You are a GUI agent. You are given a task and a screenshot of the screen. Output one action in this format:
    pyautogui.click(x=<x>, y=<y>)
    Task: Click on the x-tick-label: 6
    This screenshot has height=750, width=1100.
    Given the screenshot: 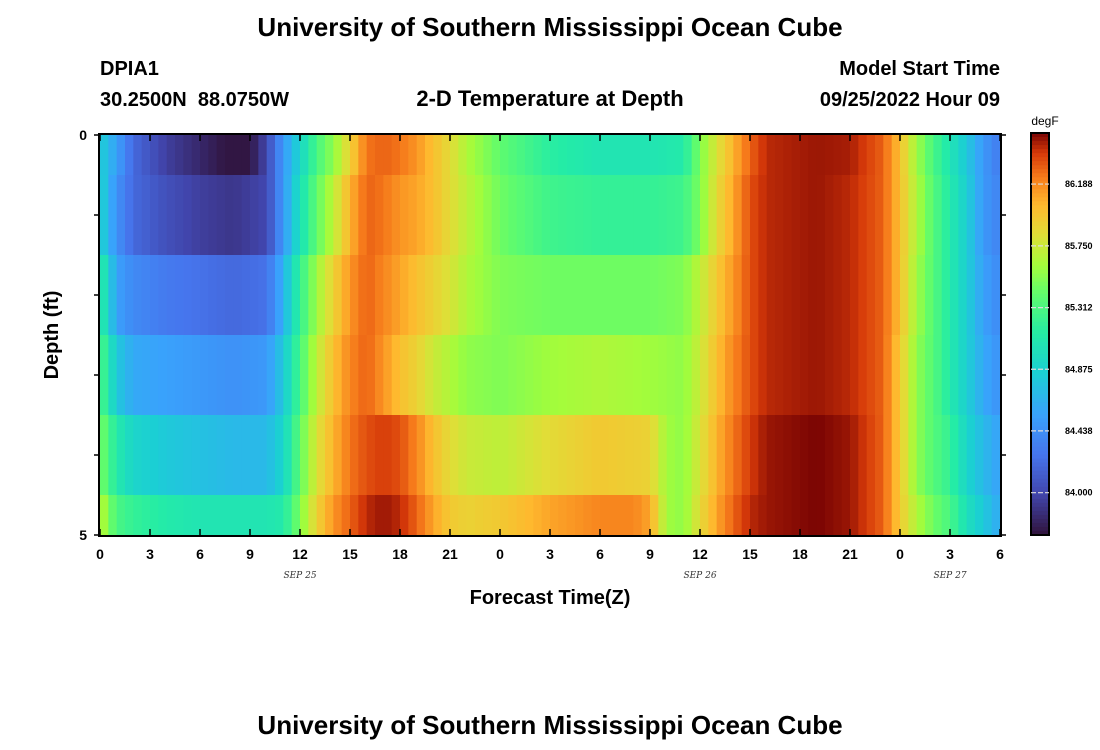 What is the action you would take?
    pyautogui.click(x=600, y=554)
    